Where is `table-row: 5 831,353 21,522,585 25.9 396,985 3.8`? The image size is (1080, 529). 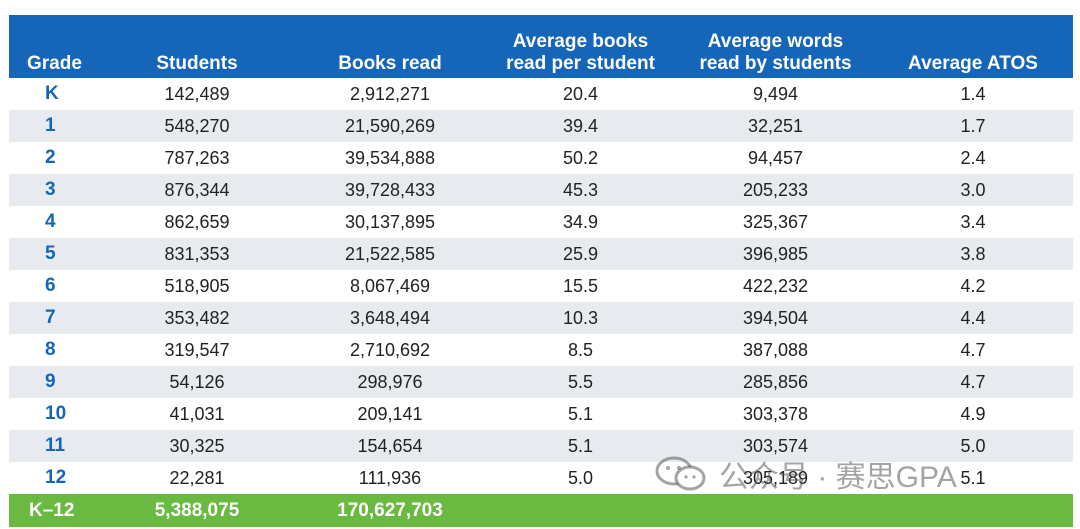 table-row: 5 831,353 21,522,585 25.9 396,985 3.8 is located at coordinates (541, 254).